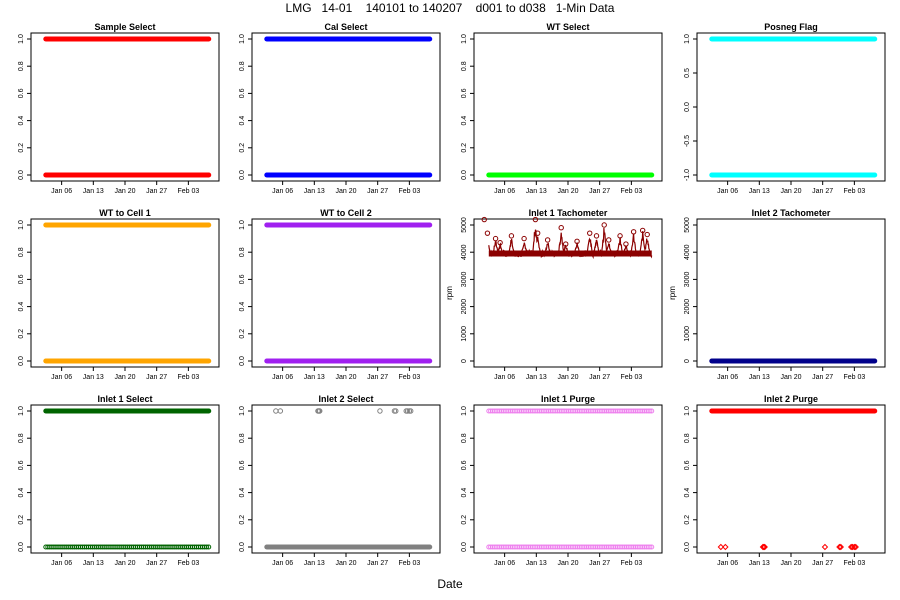 The height and width of the screenshot is (600, 900). What do you see at coordinates (687, 175) in the screenshot?
I see `y-tick-label: -1.0` at bounding box center [687, 175].